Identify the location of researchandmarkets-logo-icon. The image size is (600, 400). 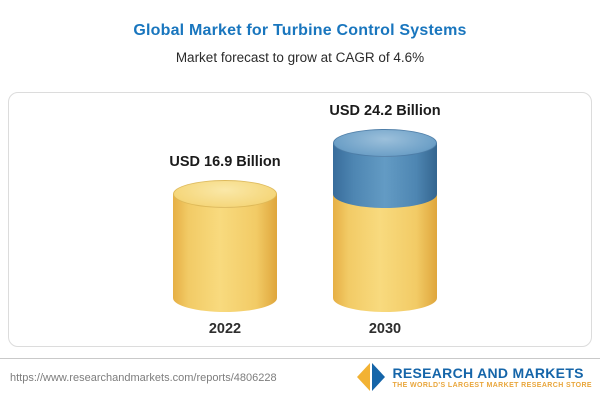
(371, 377).